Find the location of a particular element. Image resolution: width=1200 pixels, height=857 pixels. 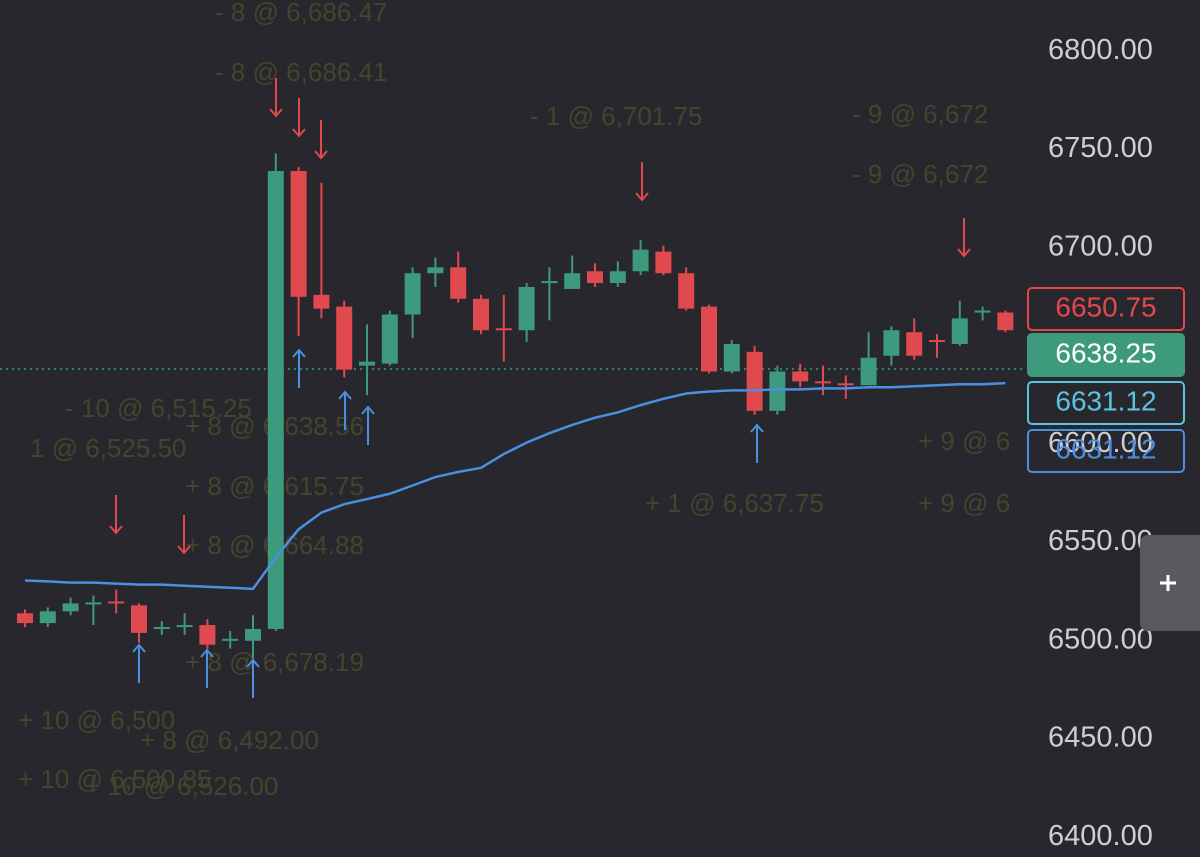

add-icon is located at coordinates (1168, 583).